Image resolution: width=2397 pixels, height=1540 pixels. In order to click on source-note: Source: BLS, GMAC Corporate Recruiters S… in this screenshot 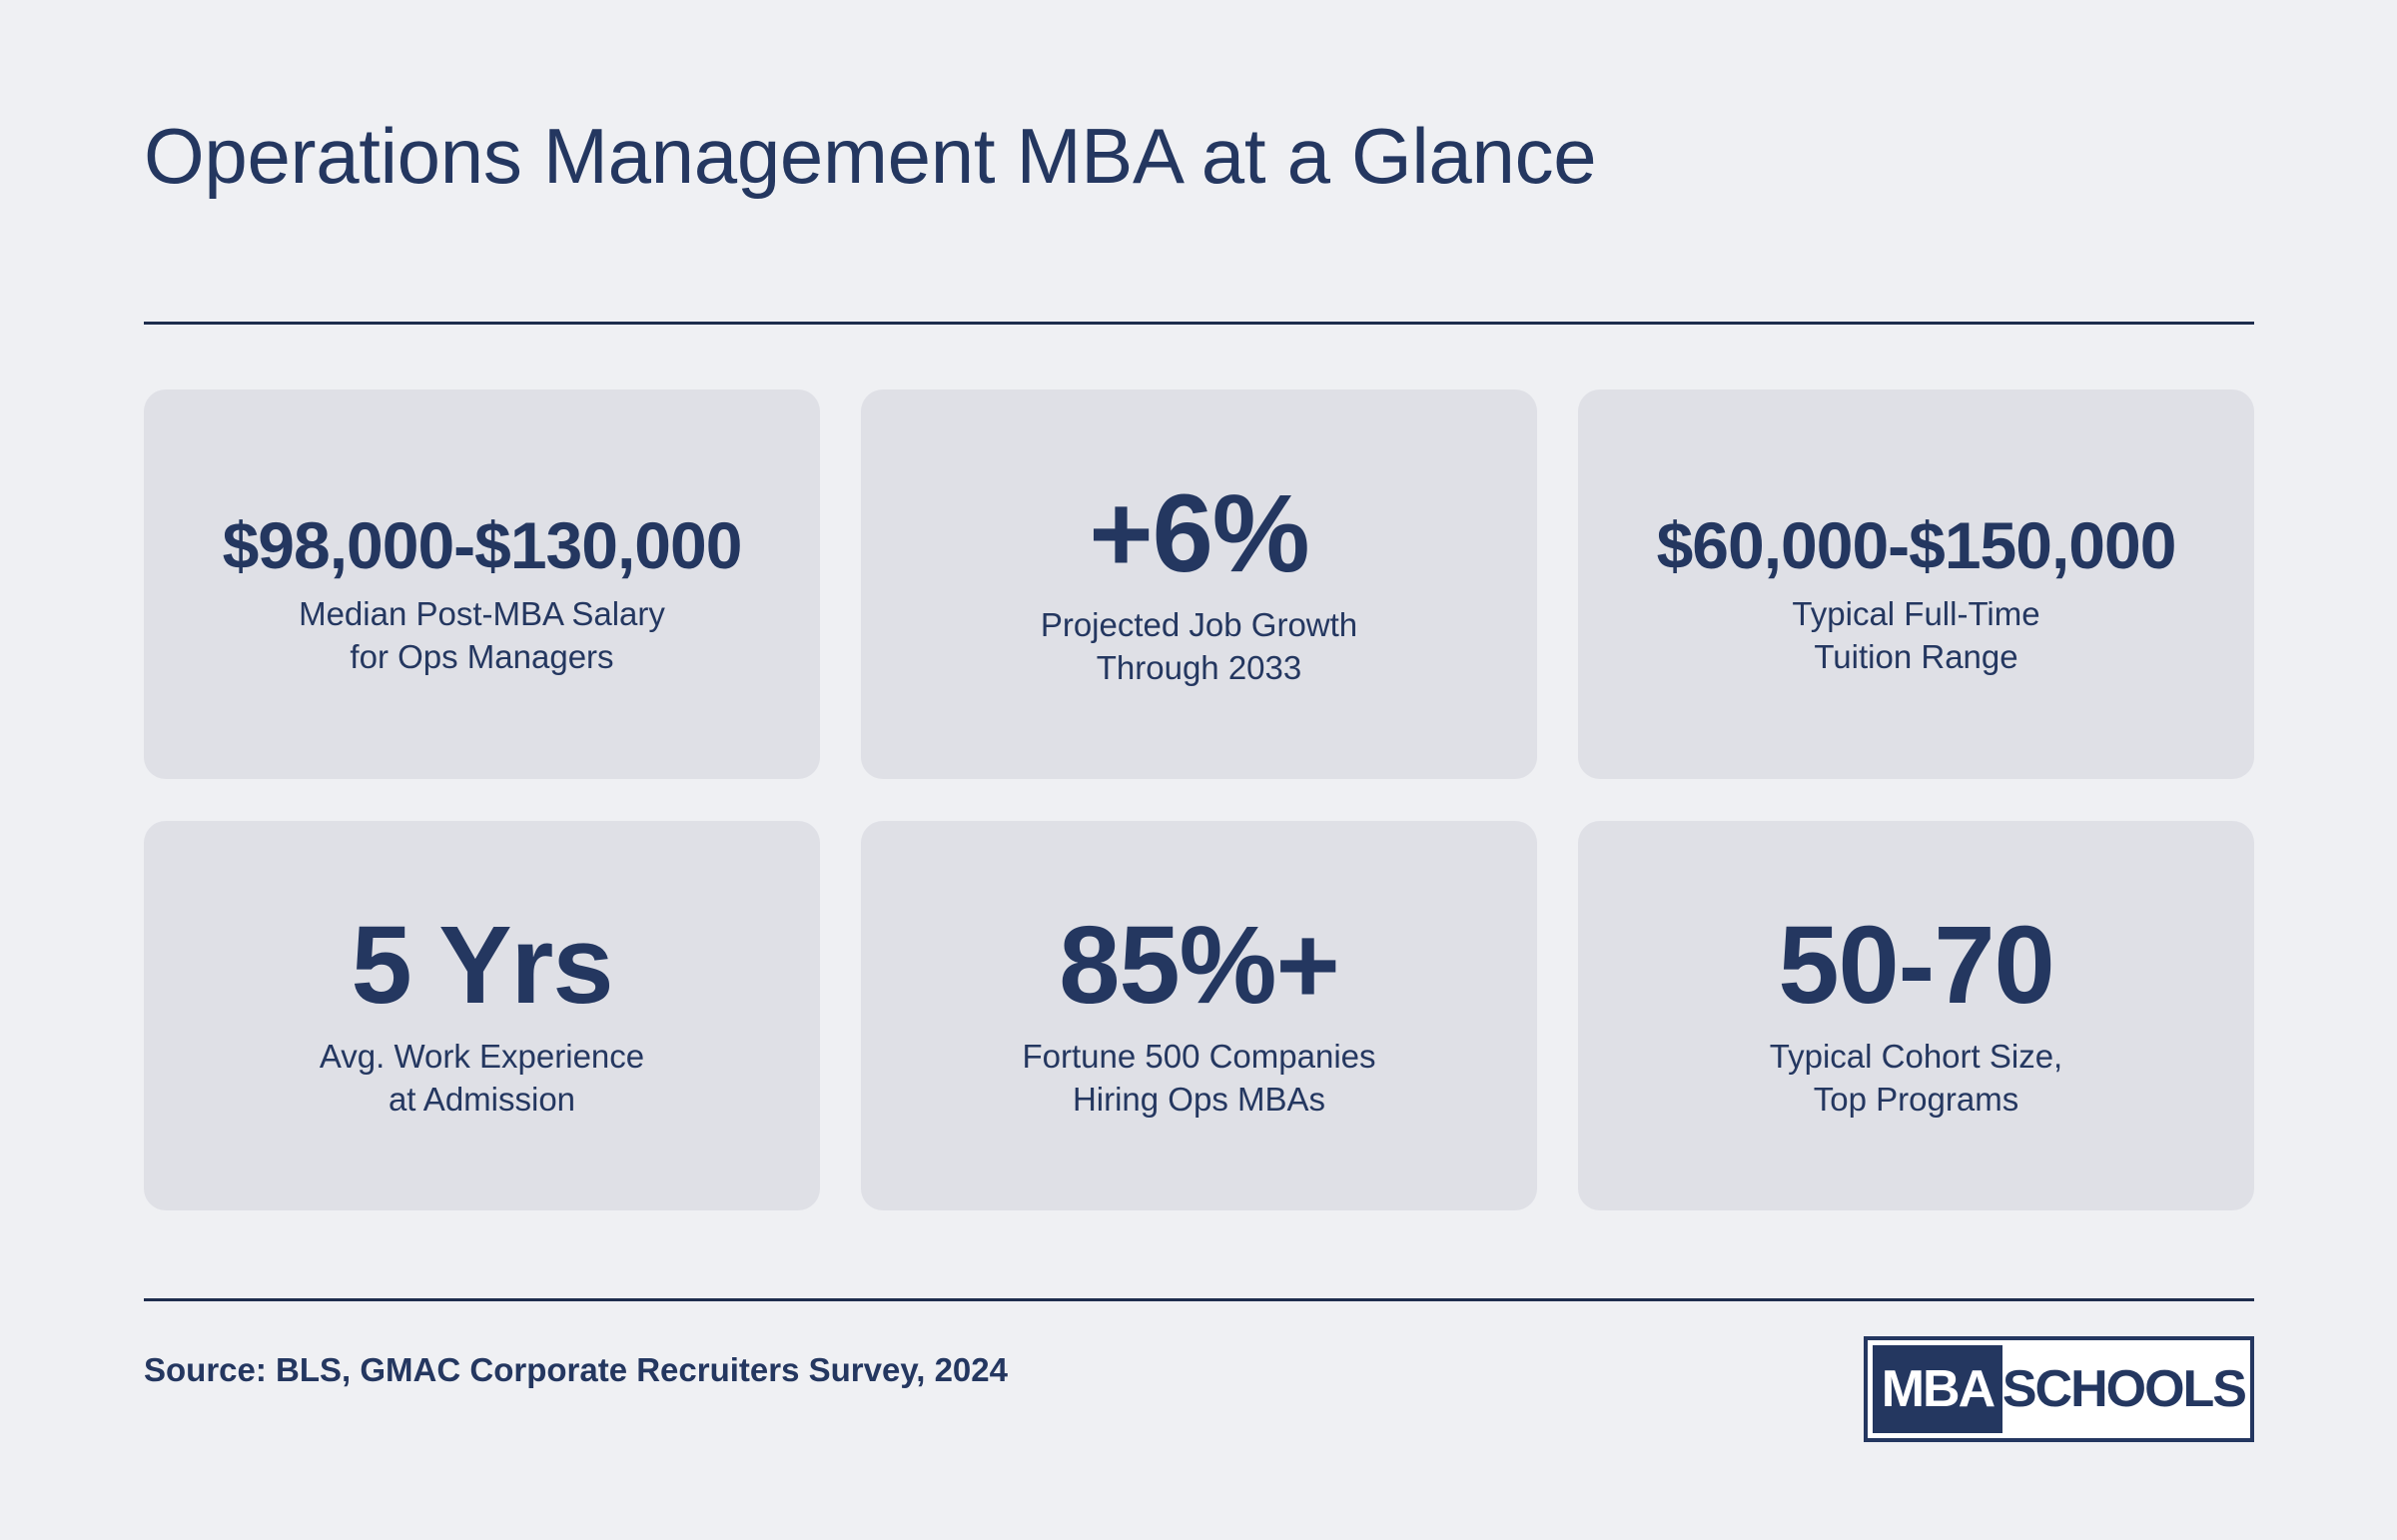, I will do `click(576, 1369)`.